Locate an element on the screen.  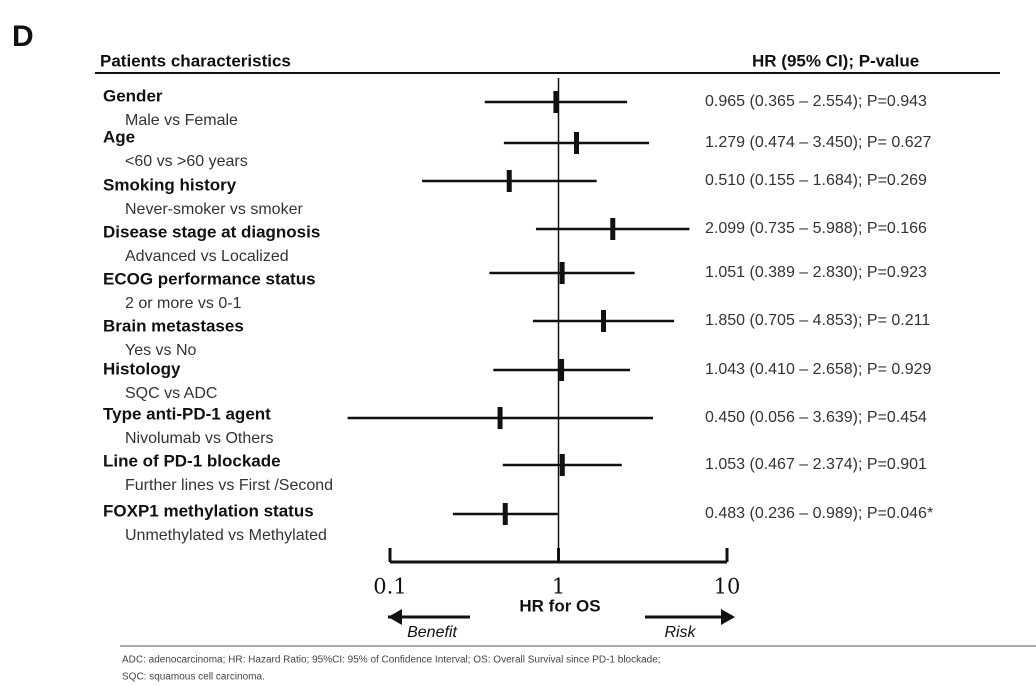
row-sublabel: Further lines vs First /Second is located at coordinates (229, 485).